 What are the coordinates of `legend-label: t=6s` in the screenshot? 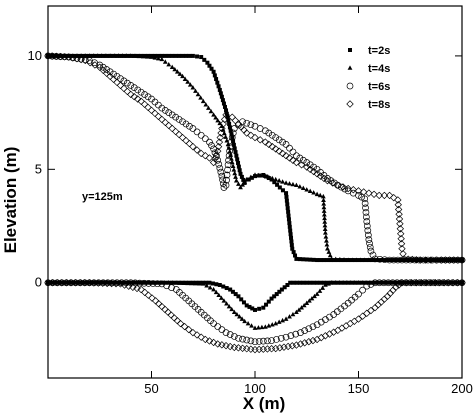 It's located at (379, 87).